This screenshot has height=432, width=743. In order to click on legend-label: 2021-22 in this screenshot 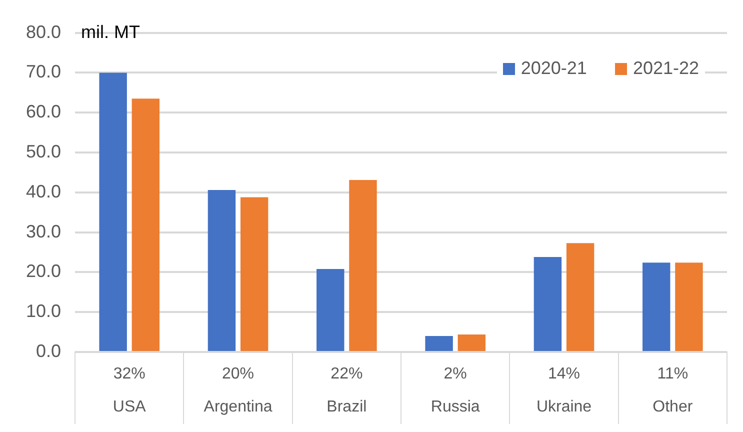, I will do `click(665, 68)`.